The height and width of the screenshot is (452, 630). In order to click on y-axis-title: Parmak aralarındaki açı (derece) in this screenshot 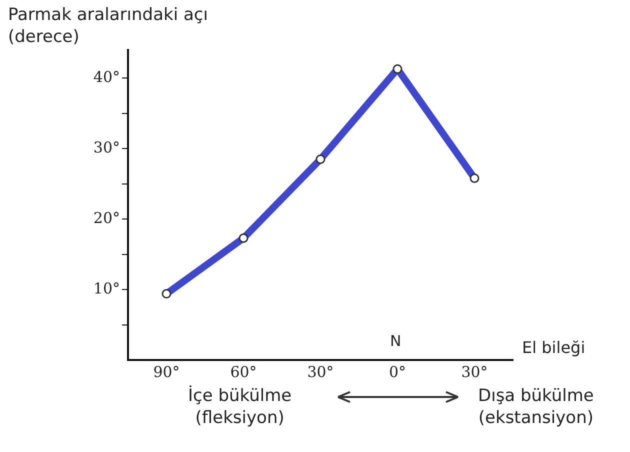, I will do `click(108, 26)`.